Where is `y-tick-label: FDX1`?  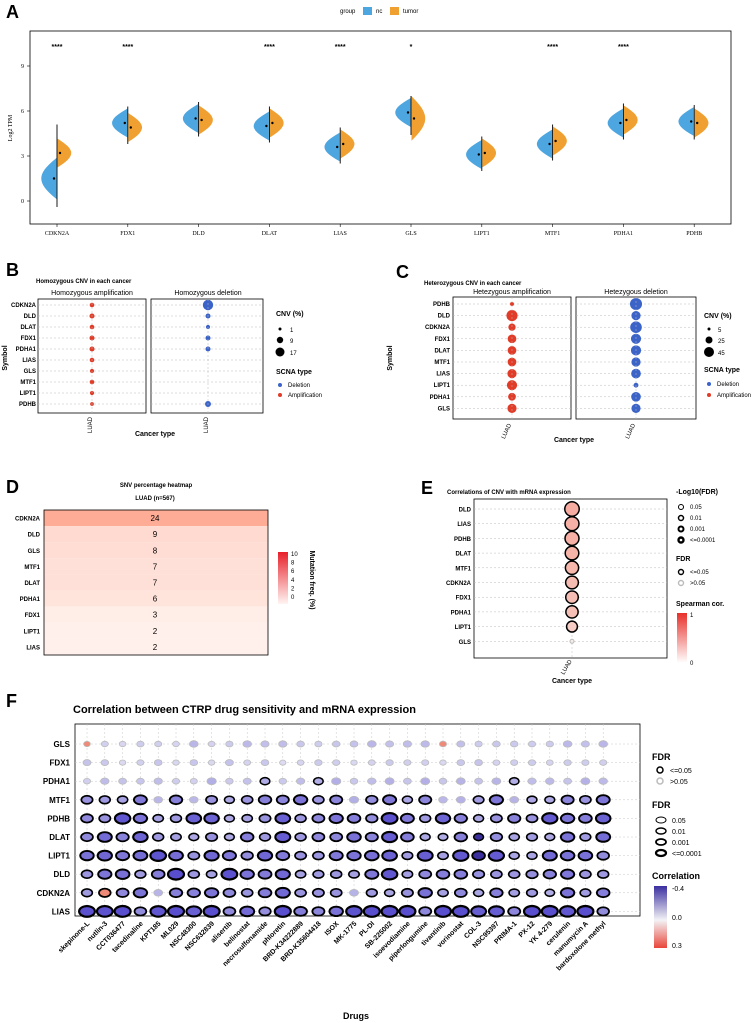 y-tick-label: FDX1 is located at coordinates (60, 763).